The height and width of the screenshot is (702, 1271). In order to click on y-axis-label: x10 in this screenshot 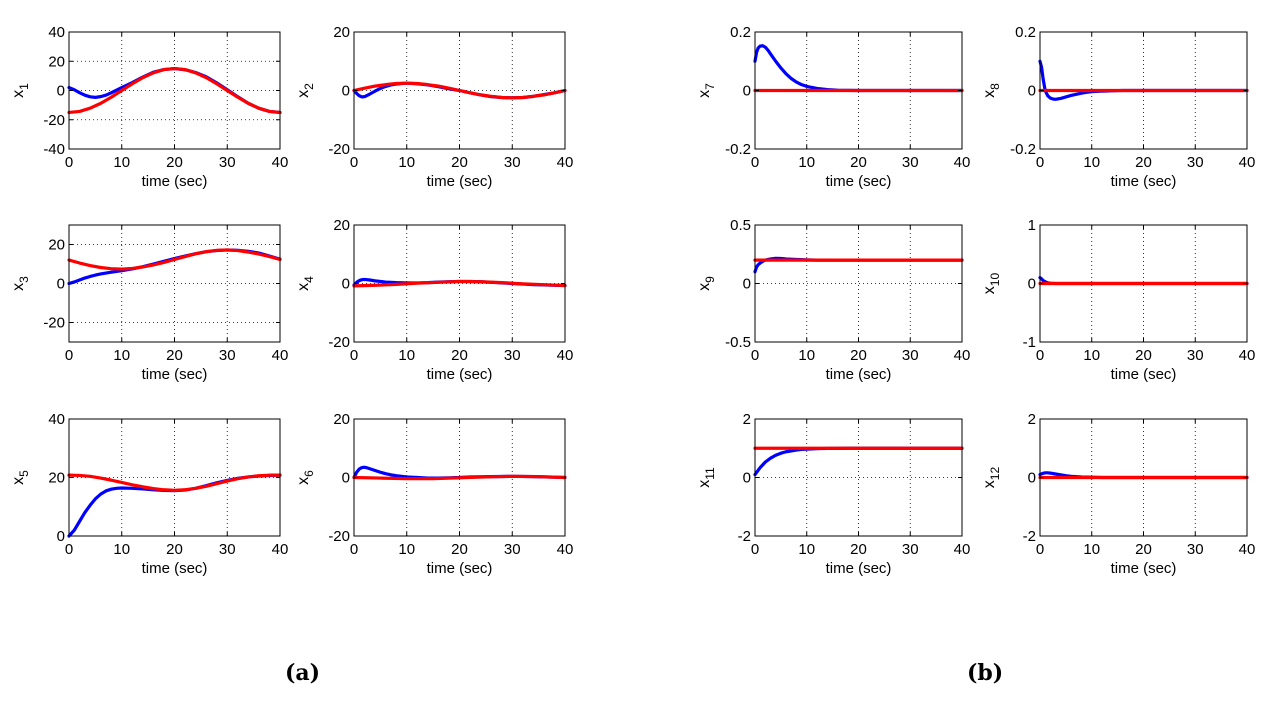, I will do `click(991, 284)`.